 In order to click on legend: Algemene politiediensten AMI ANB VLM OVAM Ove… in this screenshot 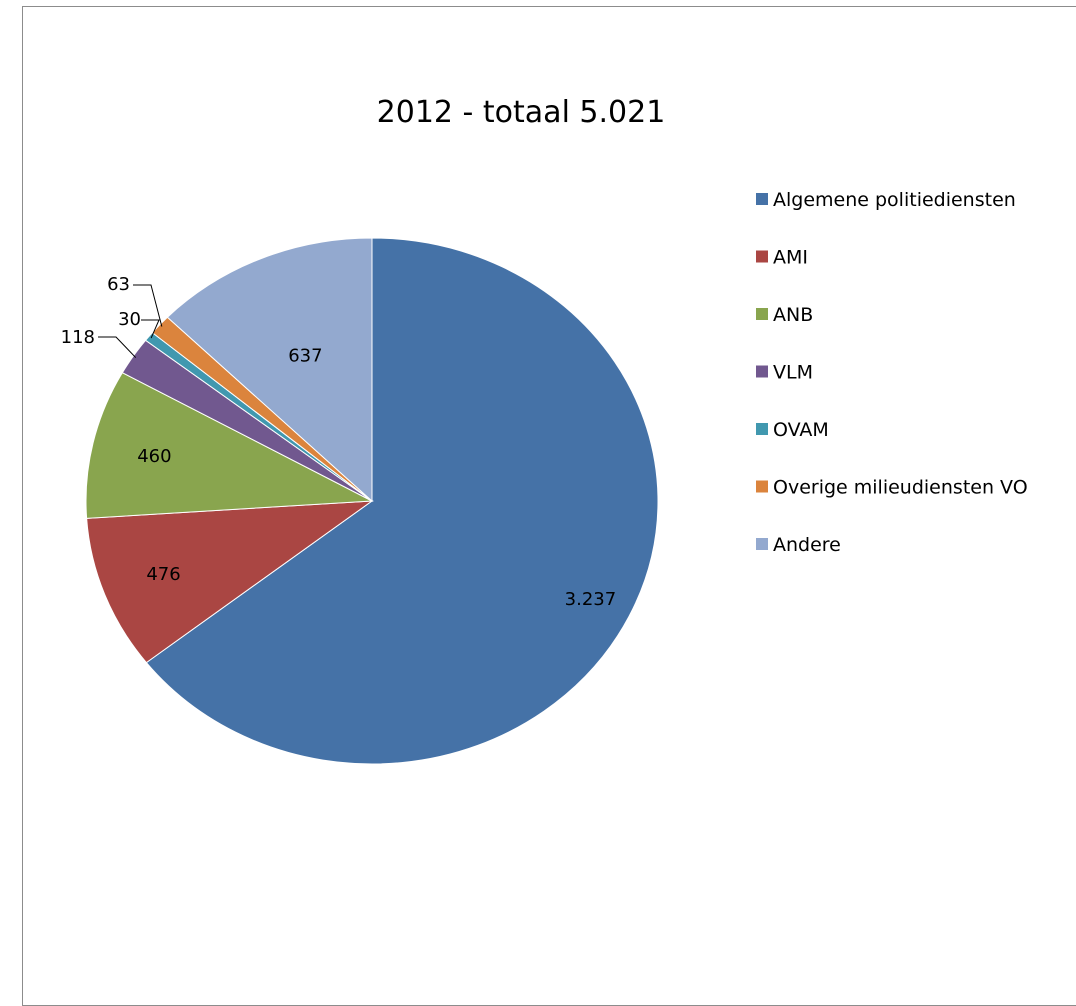, I will do `click(892, 372)`.